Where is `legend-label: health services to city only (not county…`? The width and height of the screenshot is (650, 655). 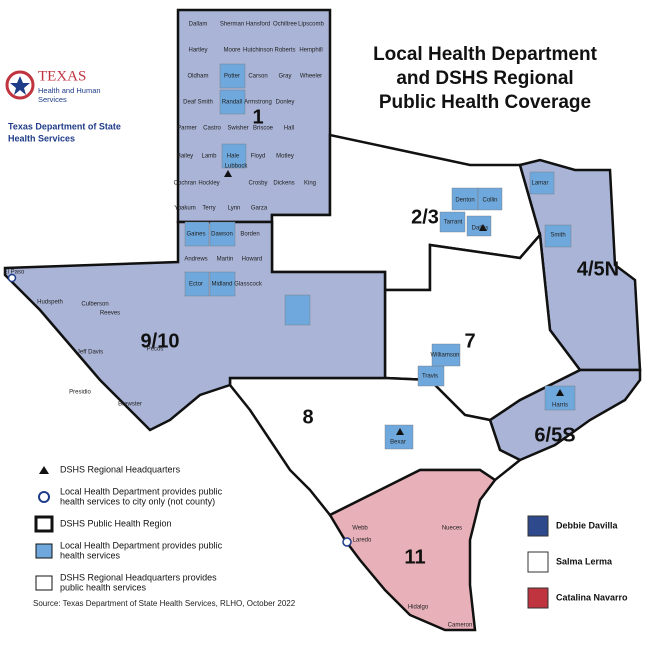 legend-label: health services to city only (not county… is located at coordinates (137, 501).